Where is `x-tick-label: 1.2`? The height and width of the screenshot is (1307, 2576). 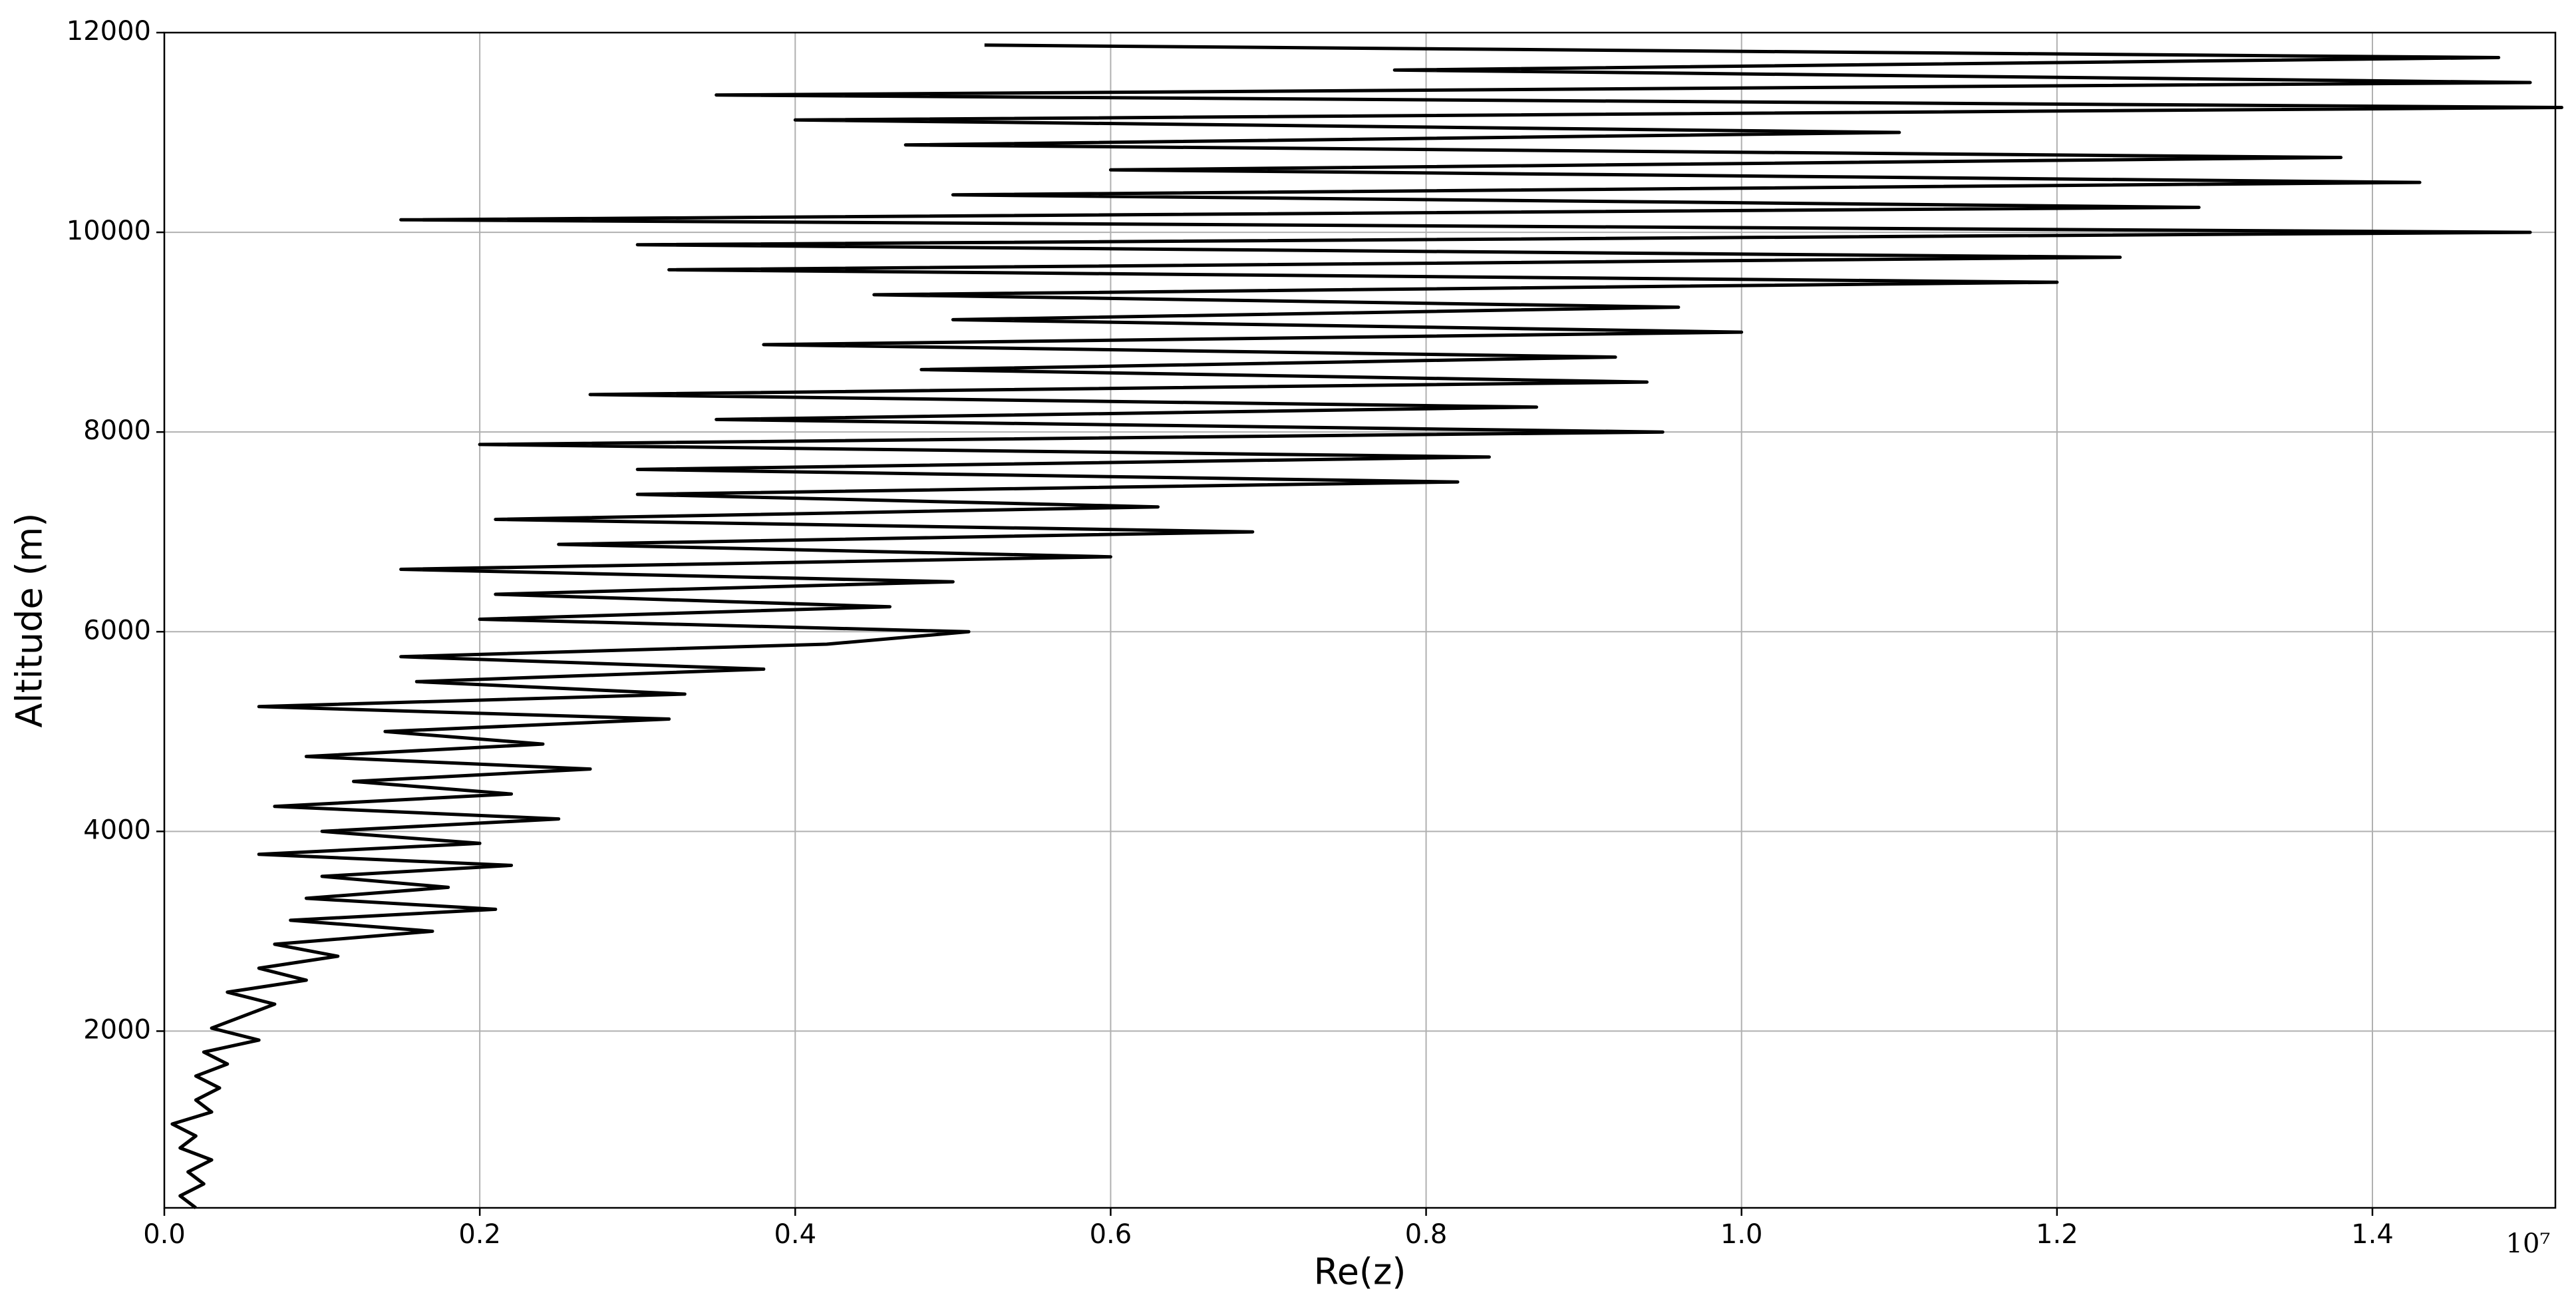 x-tick-label: 1.2 is located at coordinates (2057, 1234).